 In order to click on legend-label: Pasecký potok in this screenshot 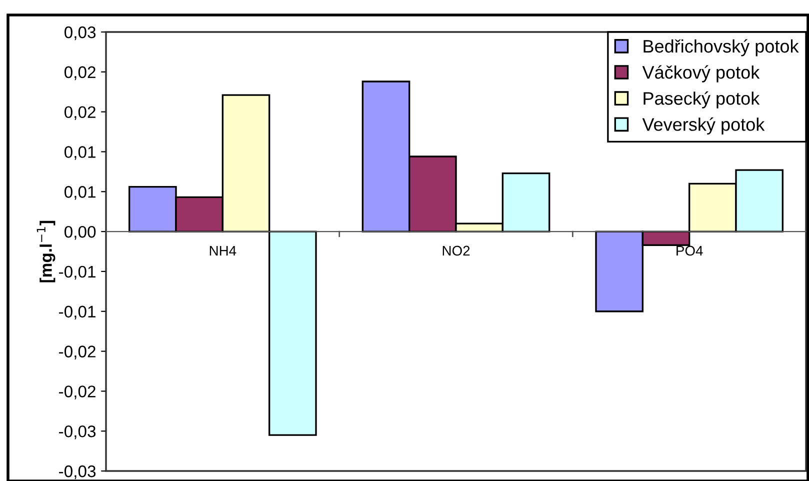, I will do `click(702, 99)`.